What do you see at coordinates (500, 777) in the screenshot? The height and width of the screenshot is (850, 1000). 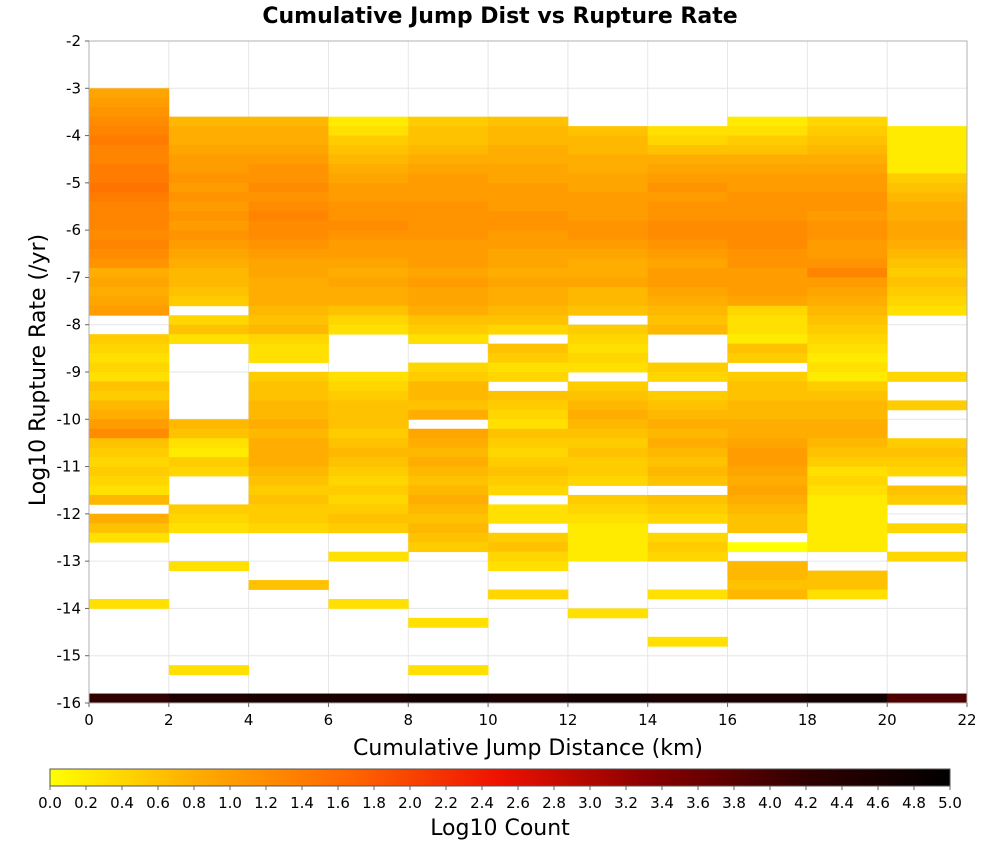 I see `colorbar-gradient` at bounding box center [500, 777].